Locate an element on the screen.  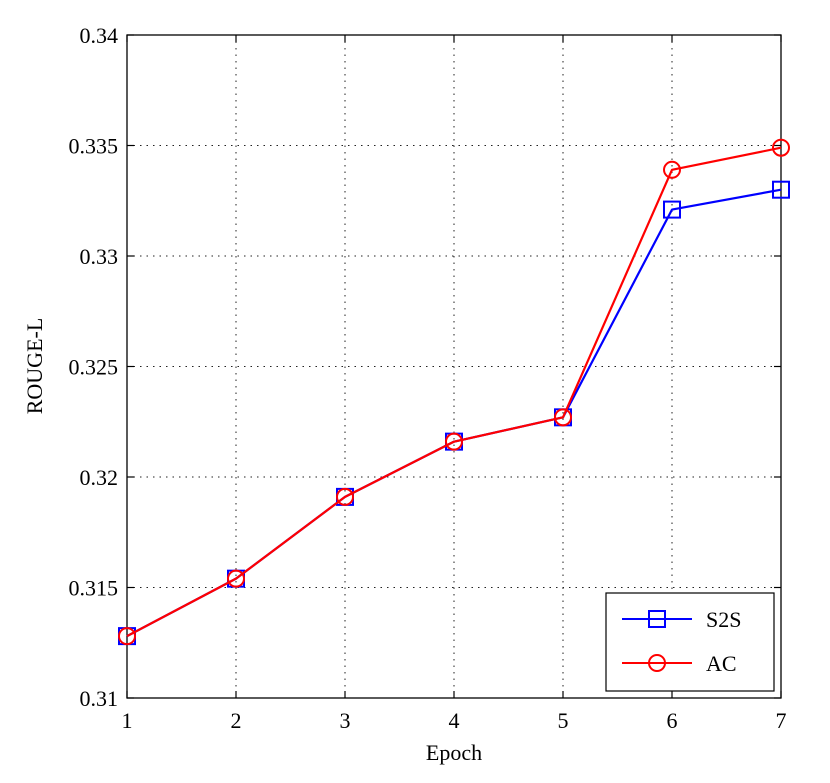
x-axis-tick-labels: 1 2 3 4 5 6 7 is located at coordinates (454, 720).